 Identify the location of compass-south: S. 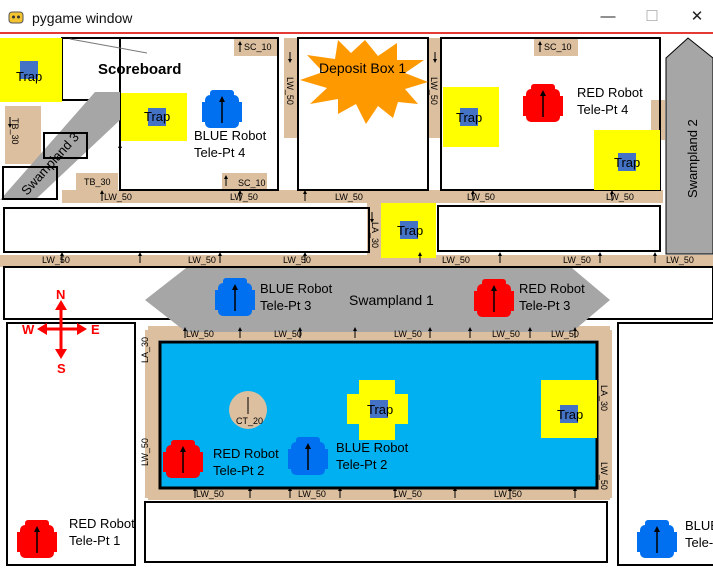
(61, 368).